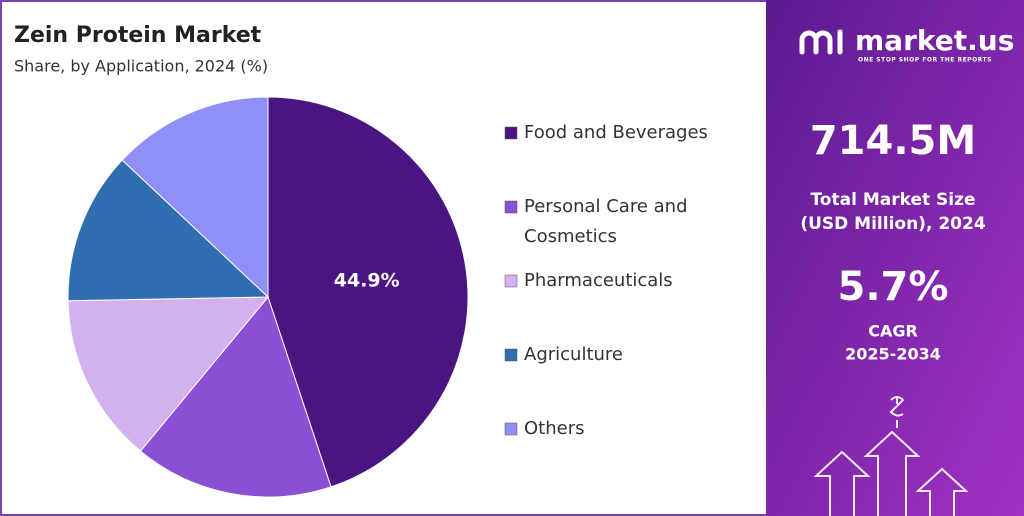 The width and height of the screenshot is (1024, 516). Describe the element at coordinates (573, 354) in the screenshot. I see `legend-label: Agriculture` at that location.